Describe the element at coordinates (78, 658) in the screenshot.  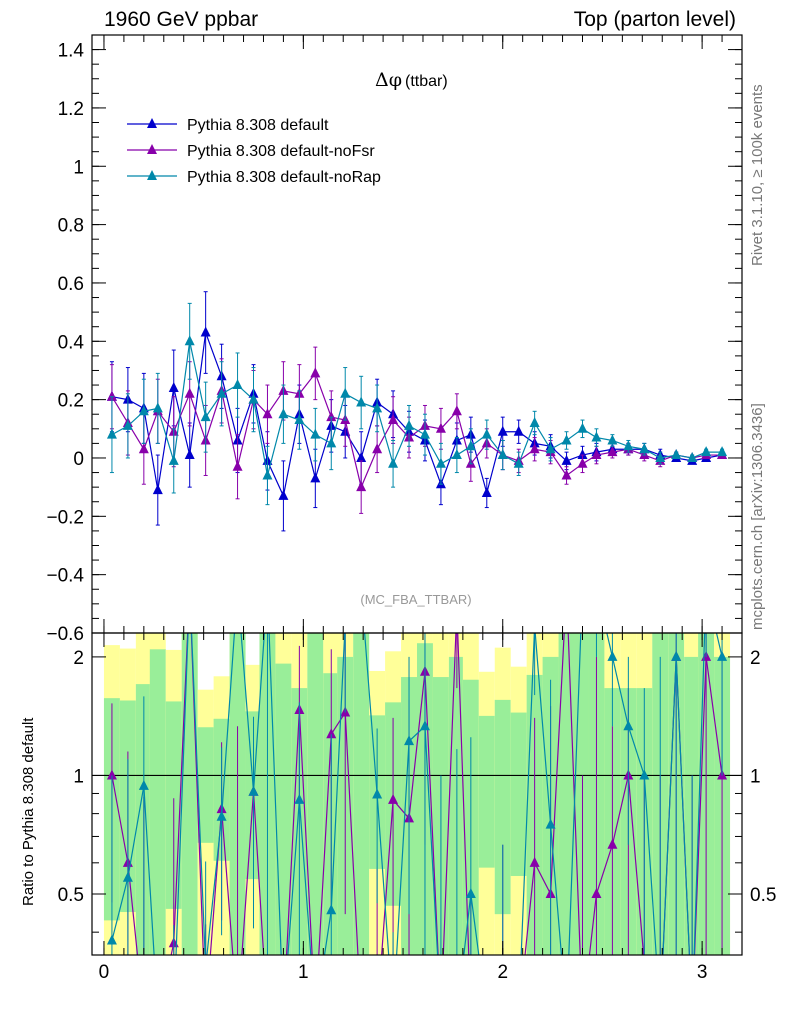
I see `ratio-tick-label-left: 2` at that location.